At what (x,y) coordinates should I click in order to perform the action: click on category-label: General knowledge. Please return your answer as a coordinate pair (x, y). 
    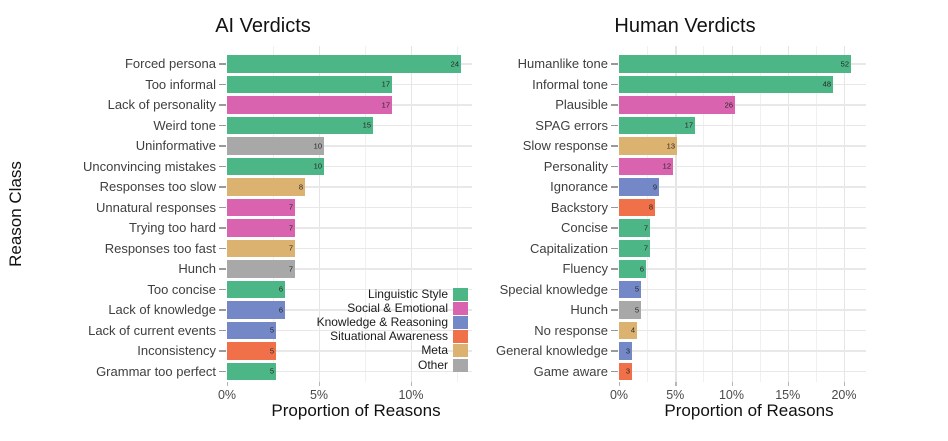
    Looking at the image, I should click on (551, 350).